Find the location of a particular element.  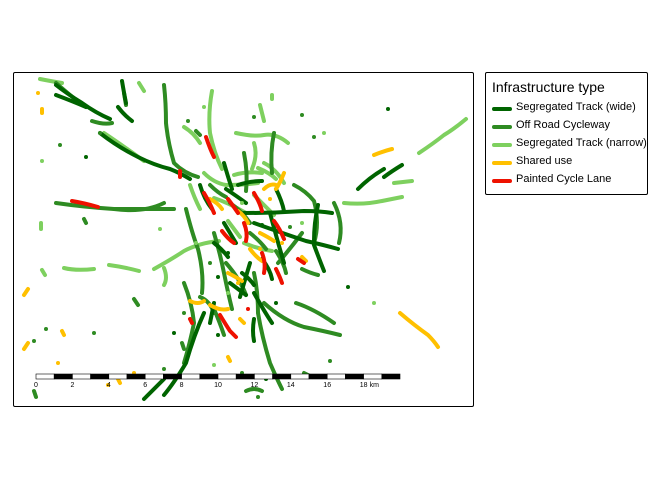

scale-tick-label: 18 is located at coordinates (364, 385).